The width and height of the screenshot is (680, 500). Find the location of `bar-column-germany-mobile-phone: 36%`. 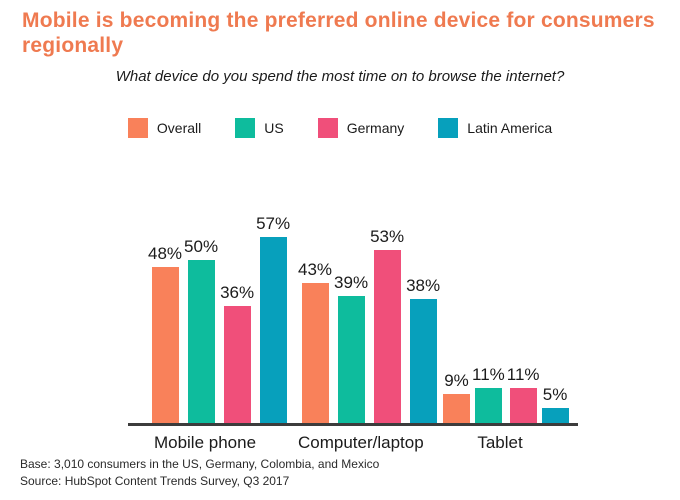

bar-column-germany-mobile-phone: 36% is located at coordinates (237, 354).